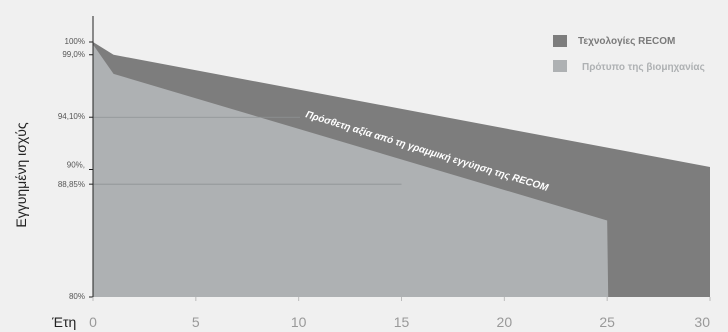 The width and height of the screenshot is (728, 332). I want to click on x-ticks: 0 5 10 15 20 25 30, so click(400, 313).